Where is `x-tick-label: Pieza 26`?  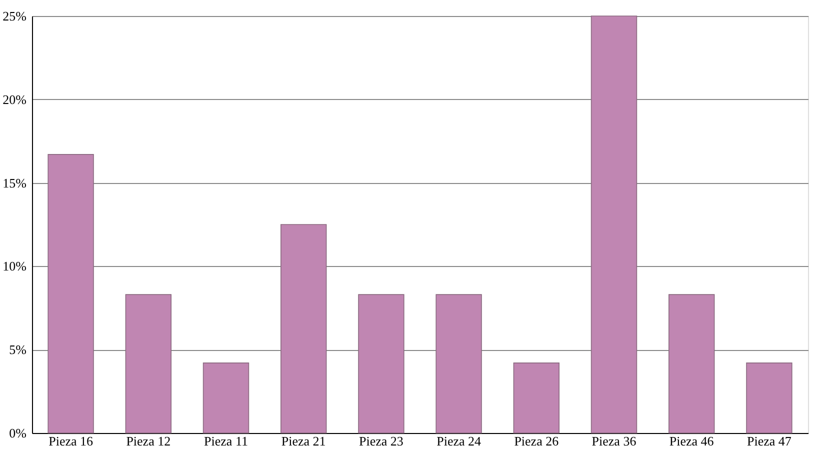 x-tick-label: Pieza 26 is located at coordinates (537, 441).